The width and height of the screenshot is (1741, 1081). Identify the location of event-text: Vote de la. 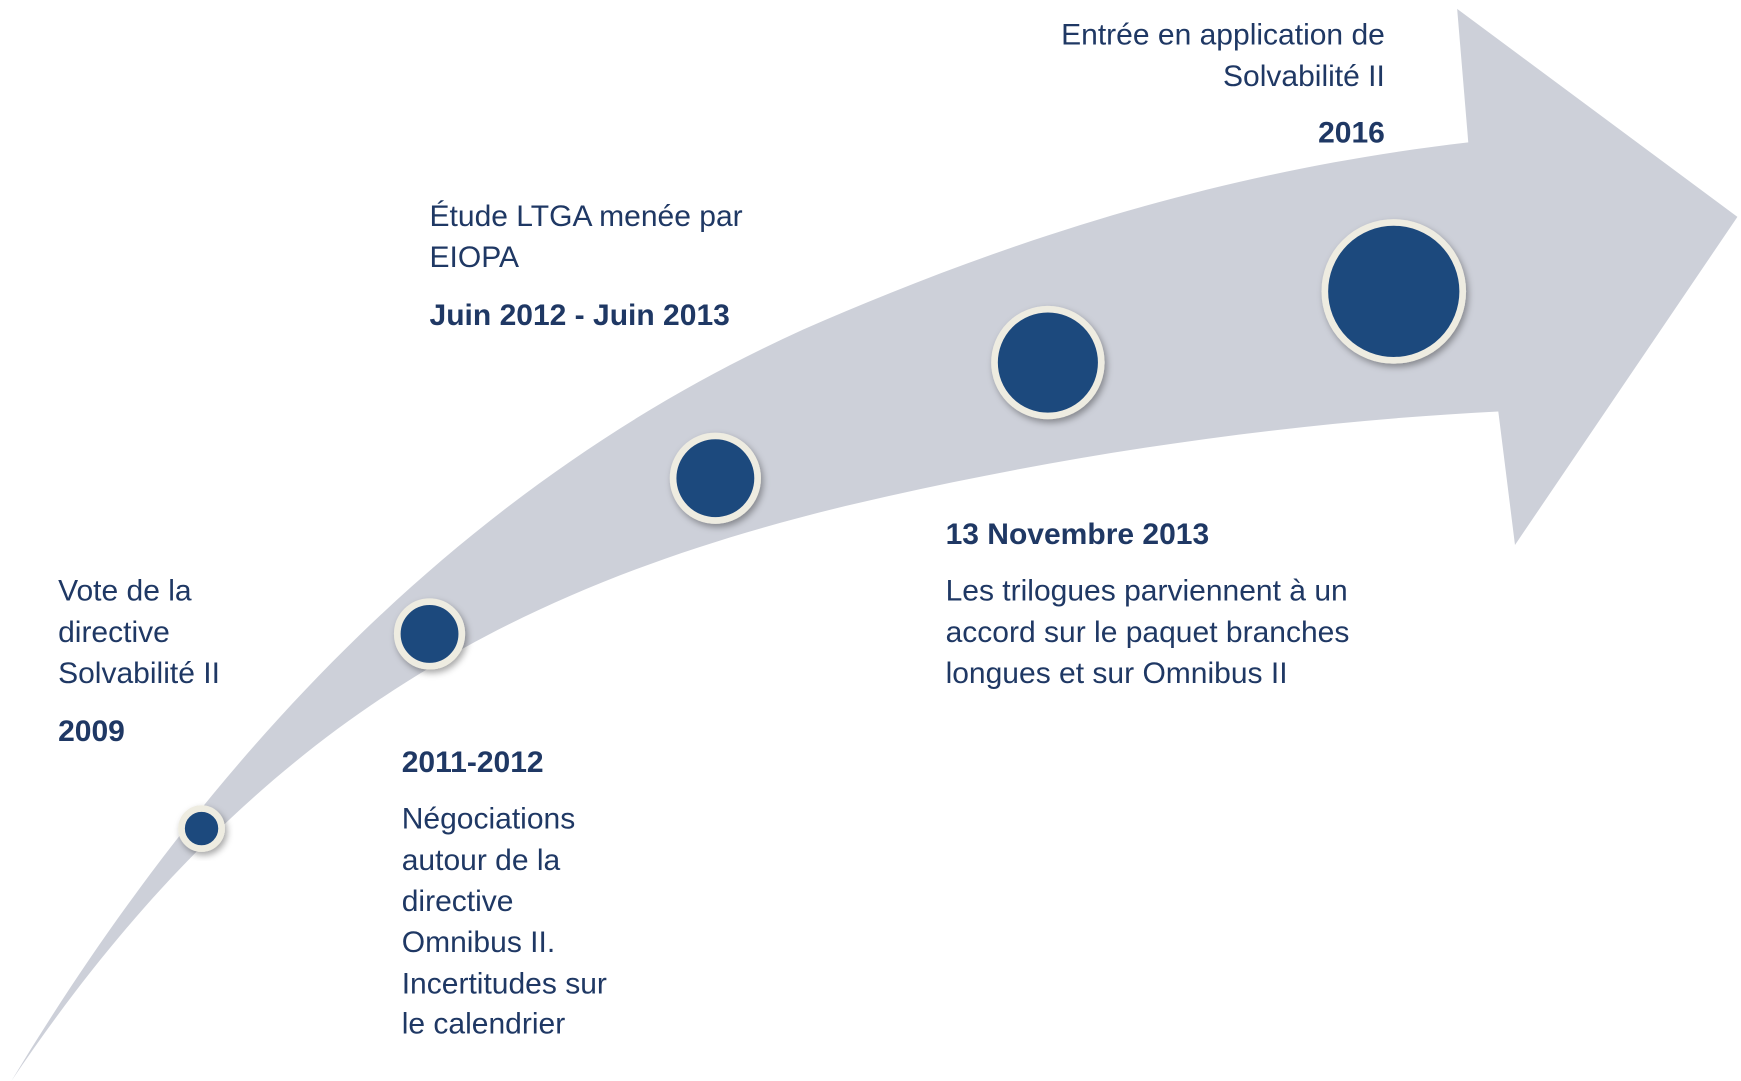
(125, 591).